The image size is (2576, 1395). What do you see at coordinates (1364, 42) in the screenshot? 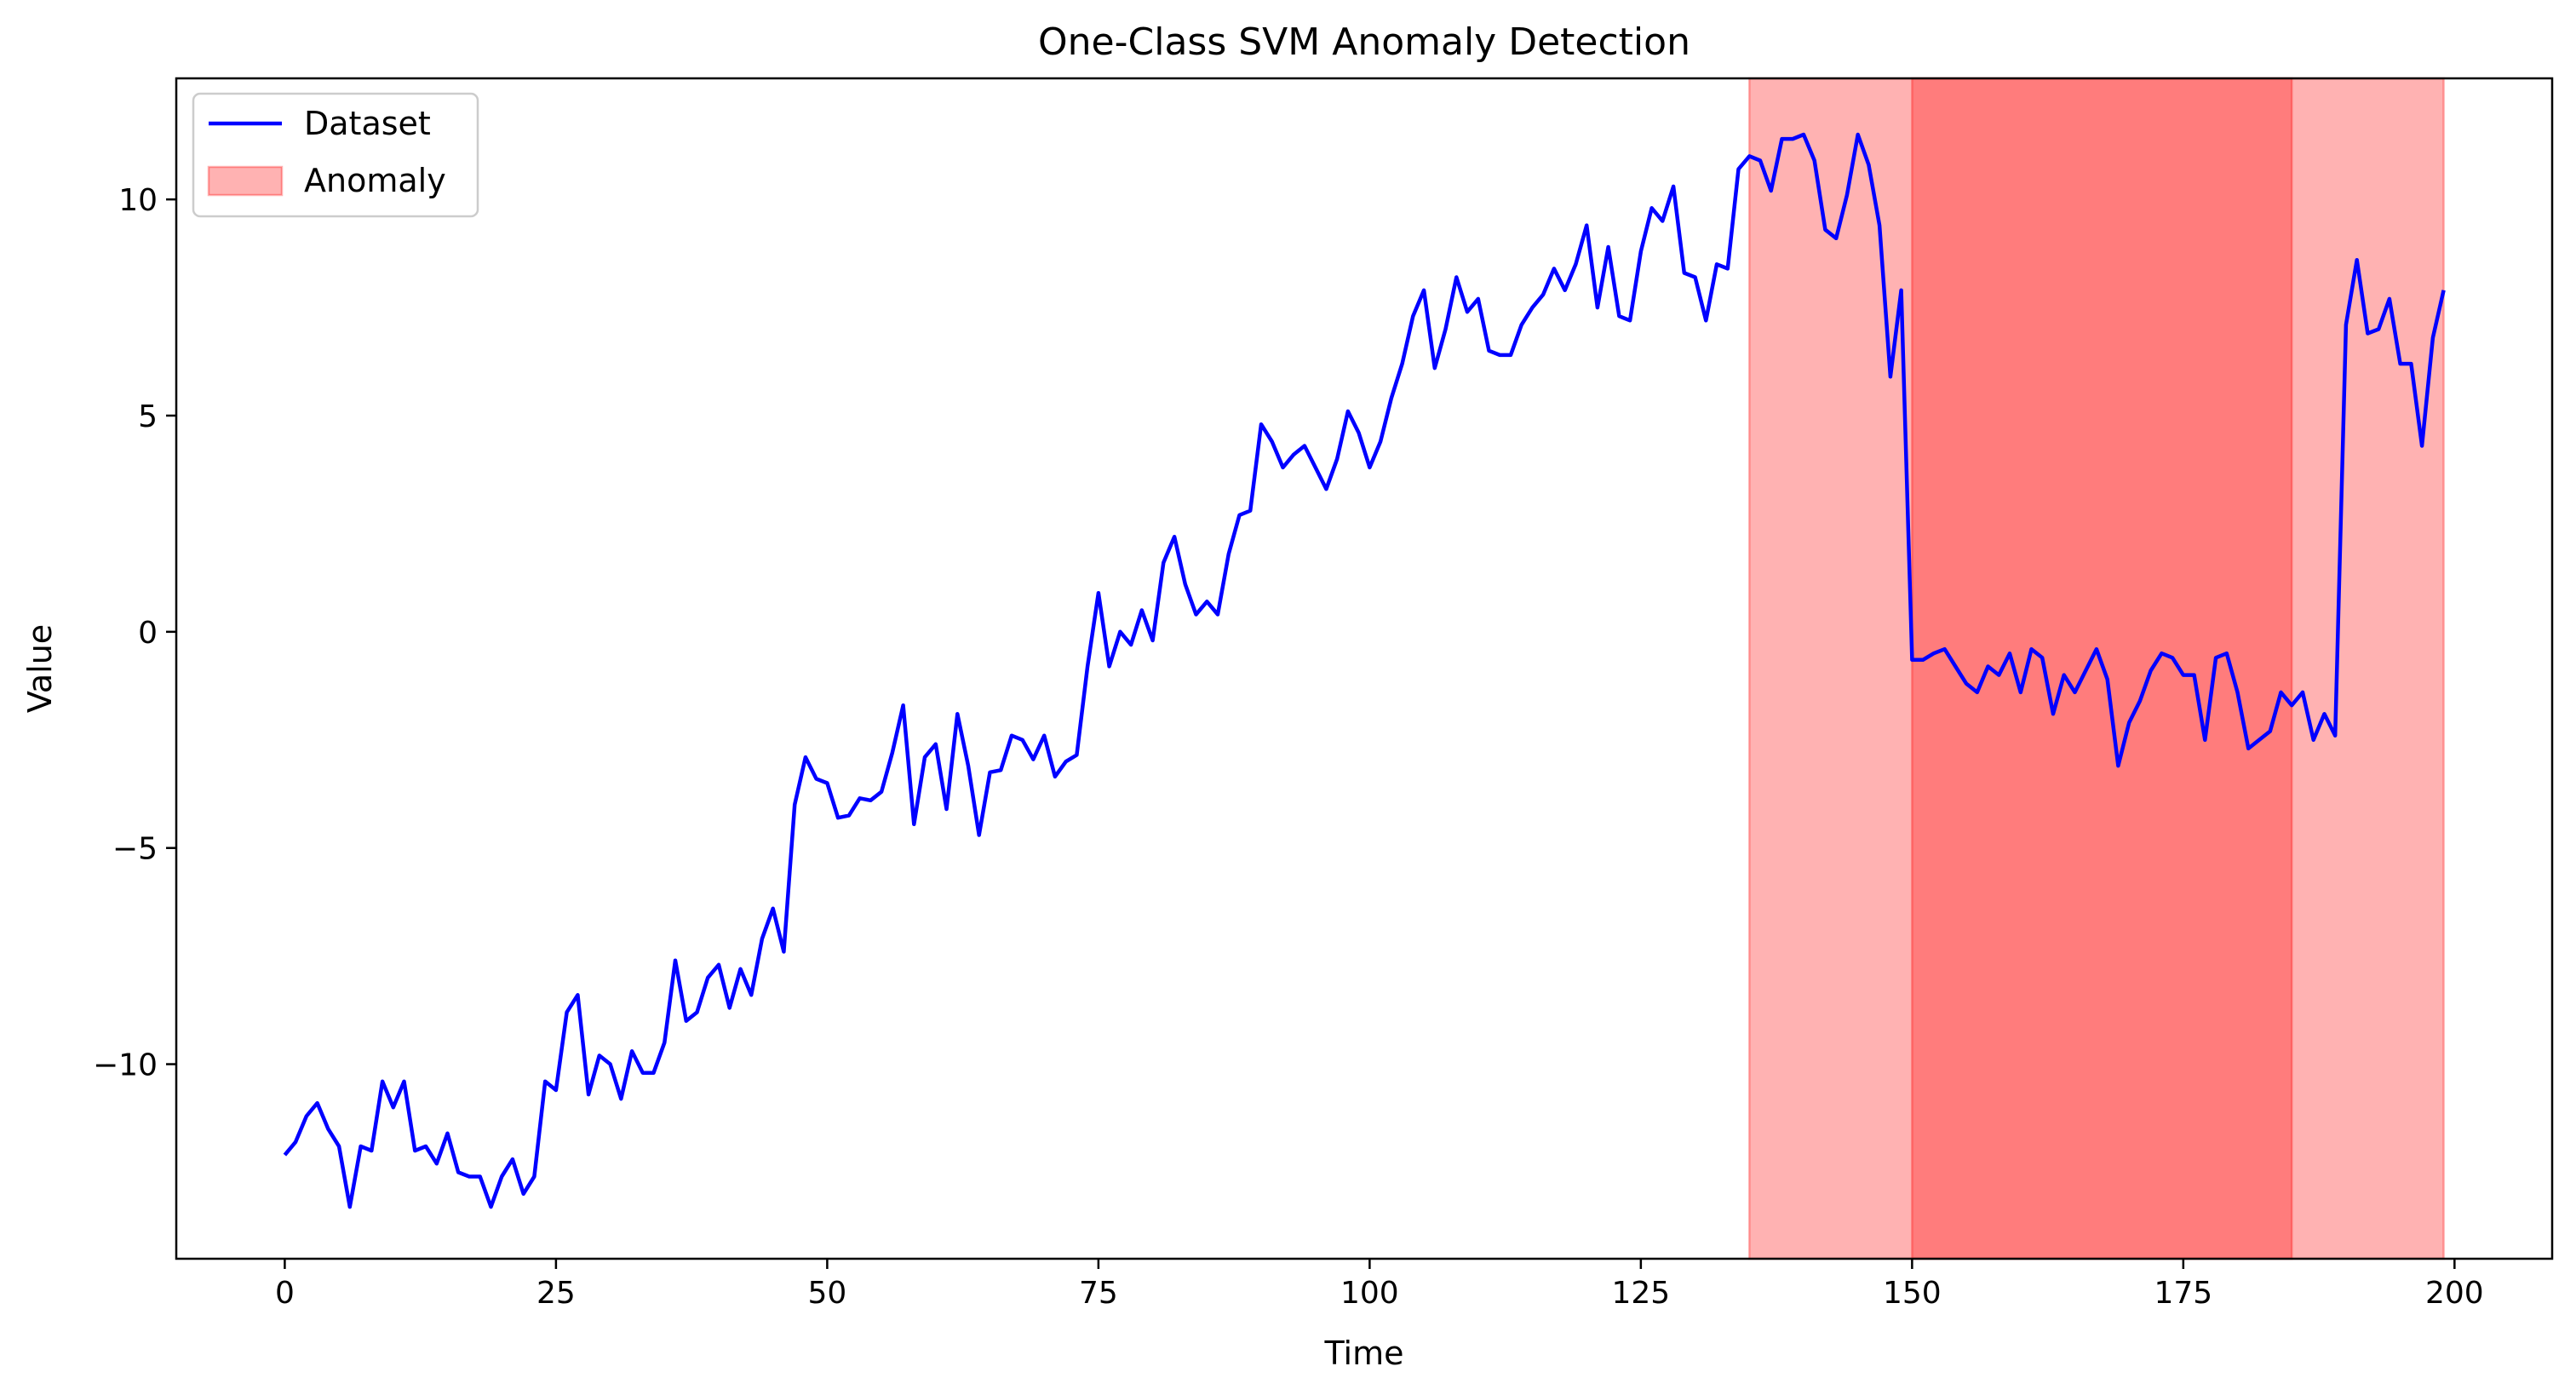
I see `chart-title: One-Class SVM Anomaly Detection` at bounding box center [1364, 42].